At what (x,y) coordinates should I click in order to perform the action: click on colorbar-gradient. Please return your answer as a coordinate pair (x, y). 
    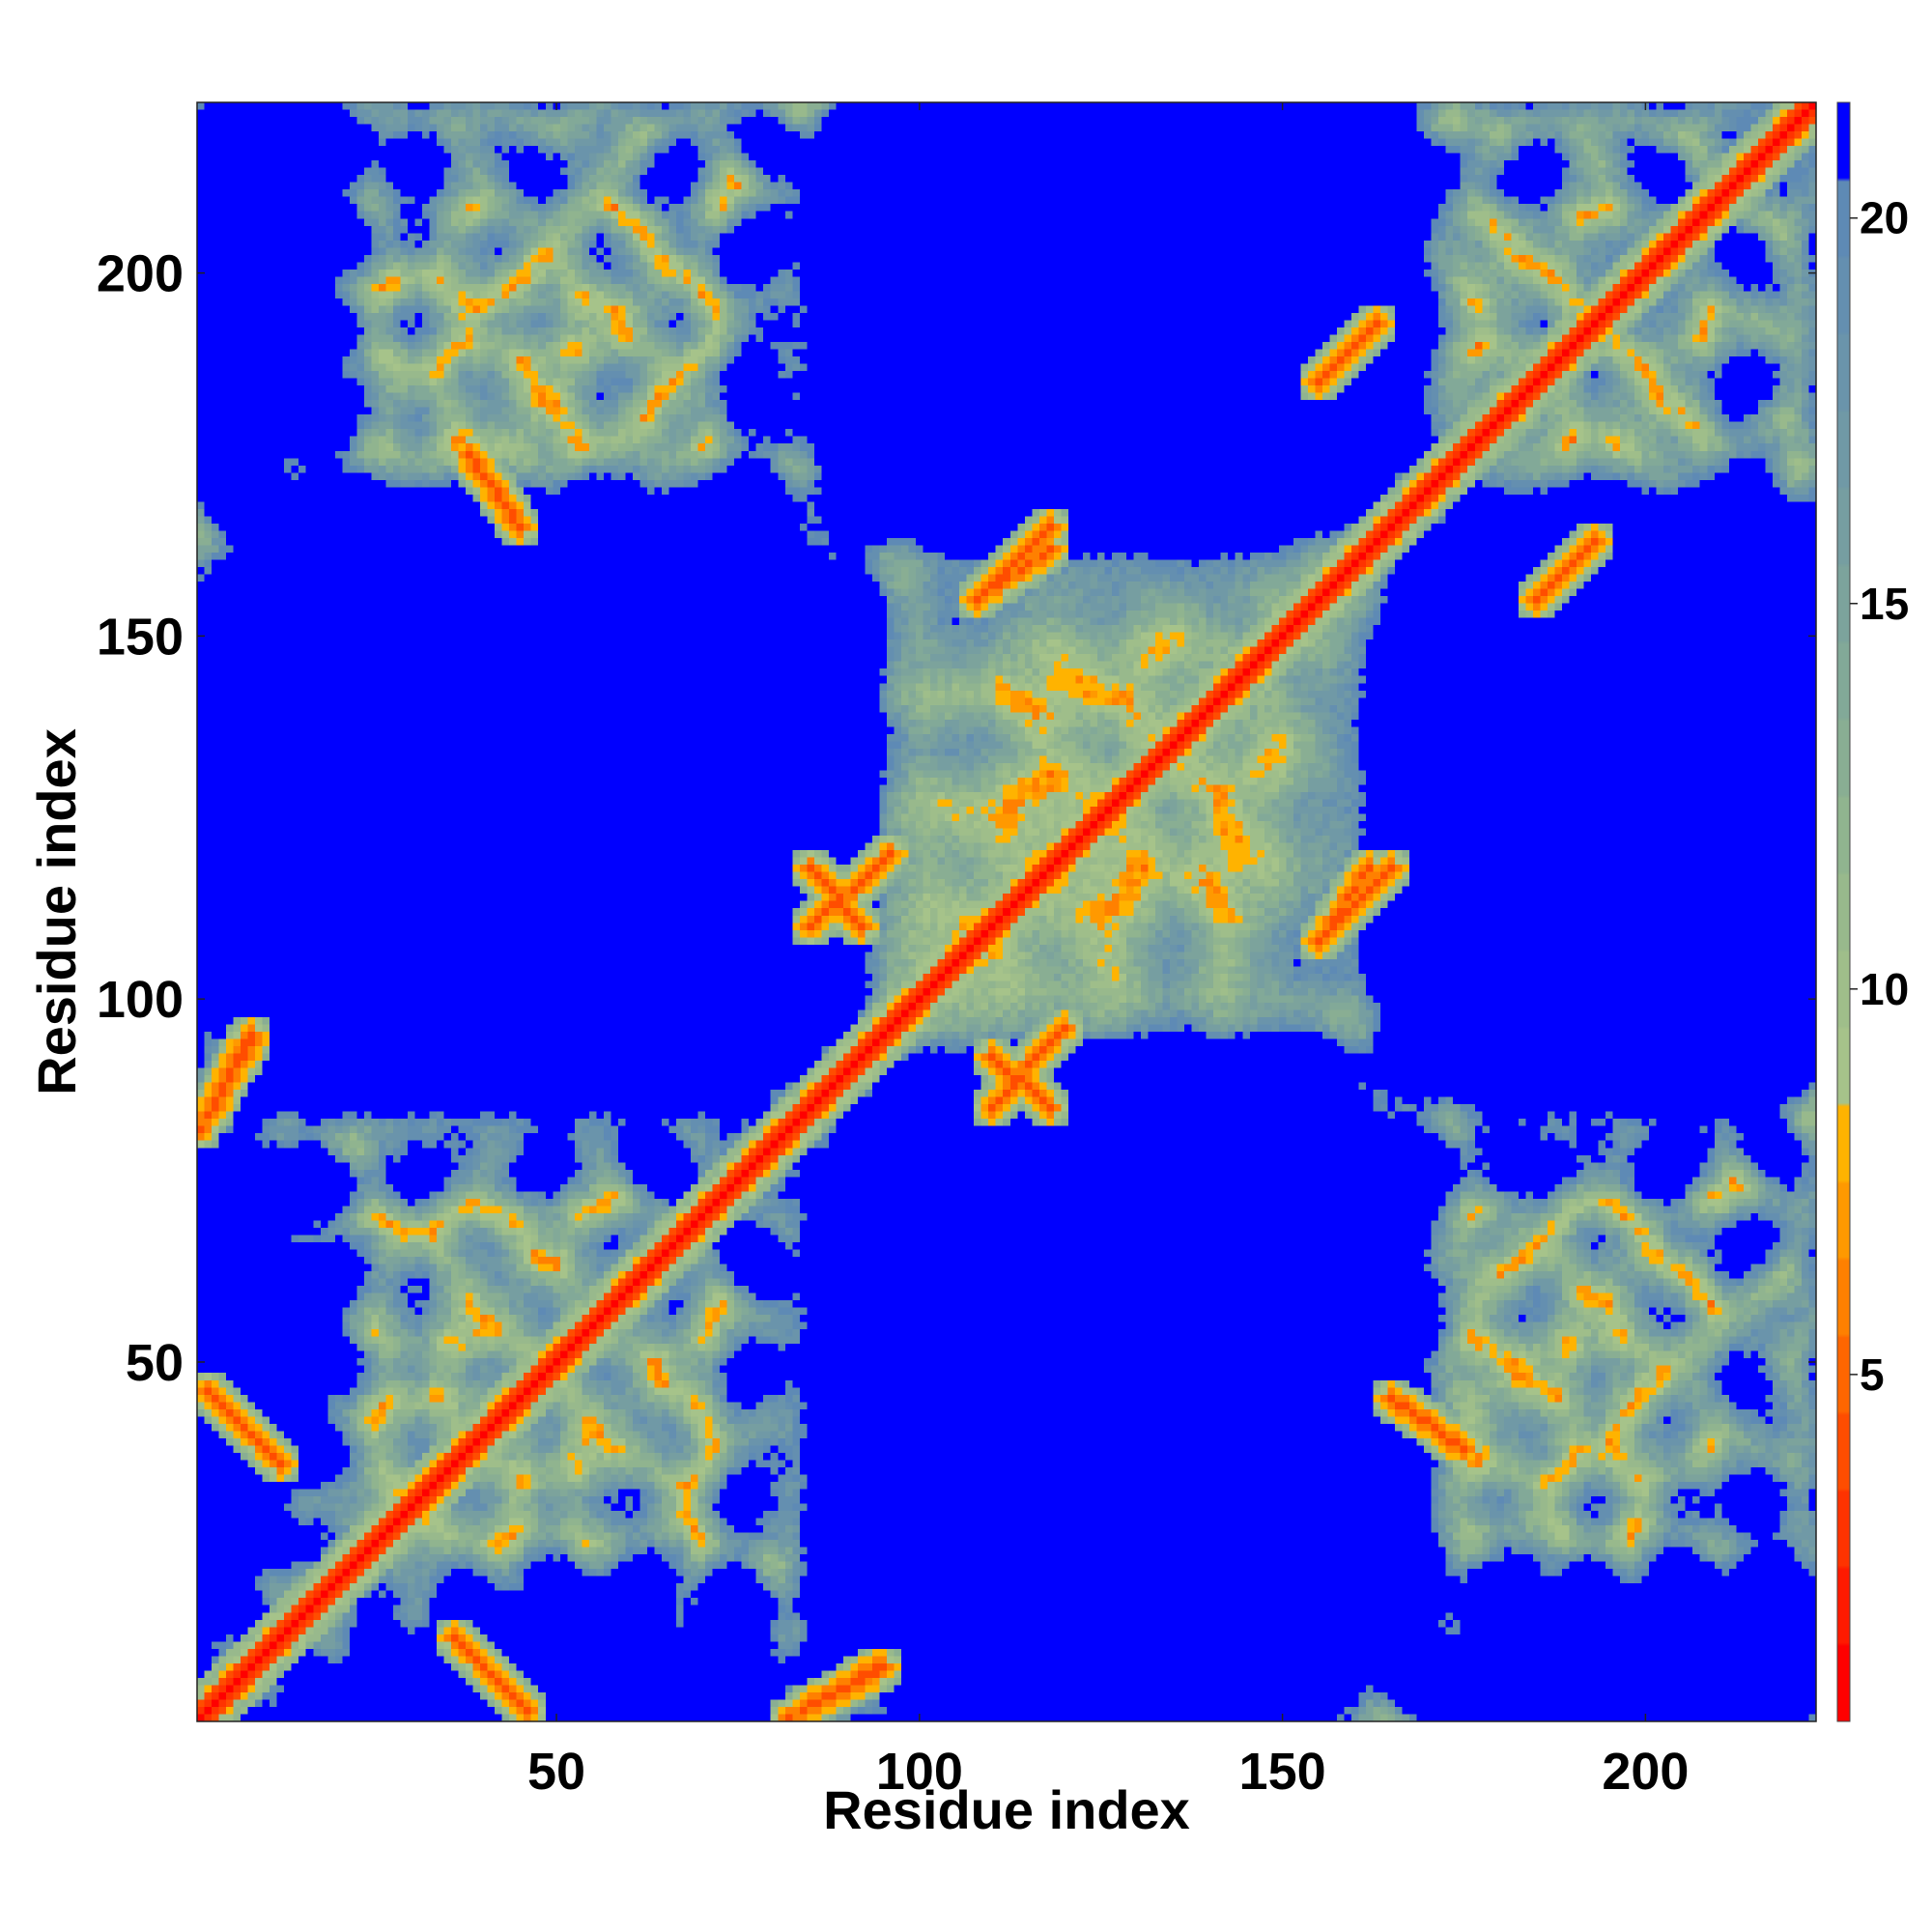
    Looking at the image, I should click on (1843, 911).